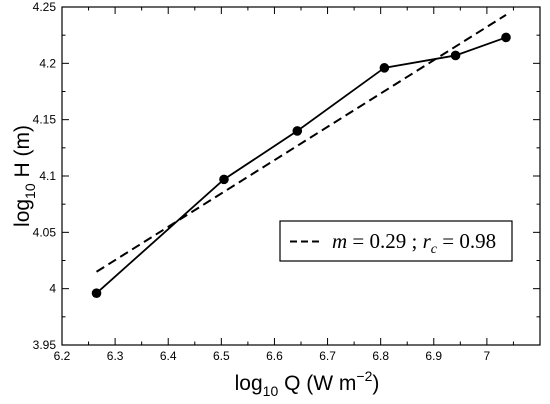 The height and width of the screenshot is (404, 550). I want to click on x-tick-label: 6.7, so click(327, 356).